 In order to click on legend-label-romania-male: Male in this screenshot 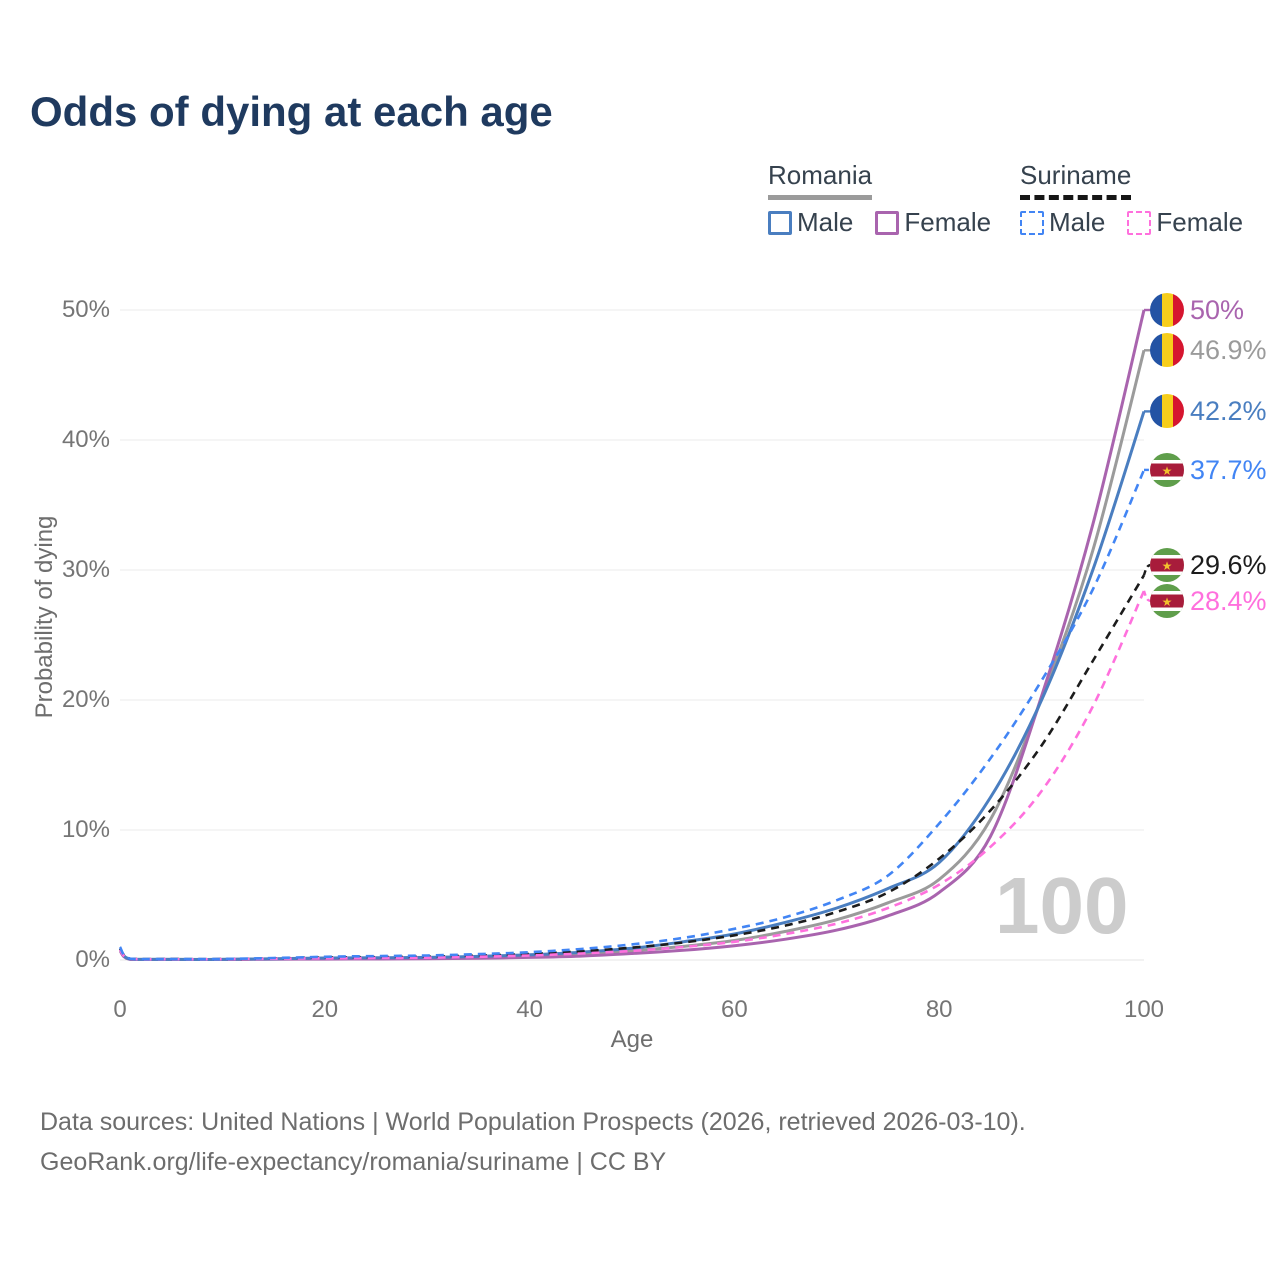, I will do `click(825, 222)`.